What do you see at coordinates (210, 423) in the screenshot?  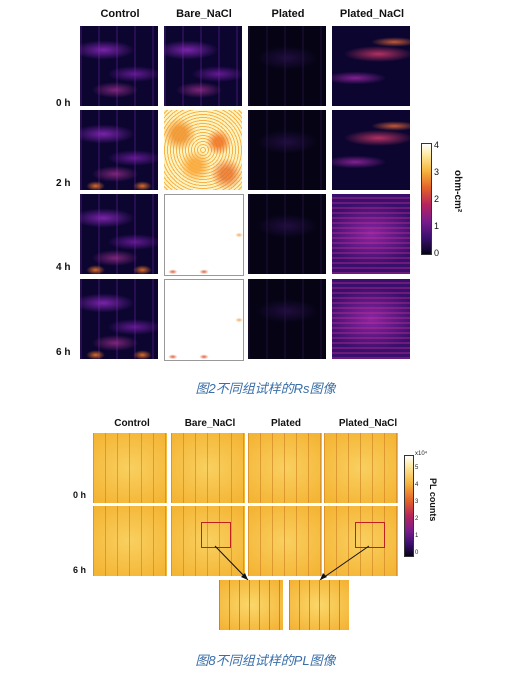 I see `pl-col-label-bare-nacl: Bare_NaCl` at bounding box center [210, 423].